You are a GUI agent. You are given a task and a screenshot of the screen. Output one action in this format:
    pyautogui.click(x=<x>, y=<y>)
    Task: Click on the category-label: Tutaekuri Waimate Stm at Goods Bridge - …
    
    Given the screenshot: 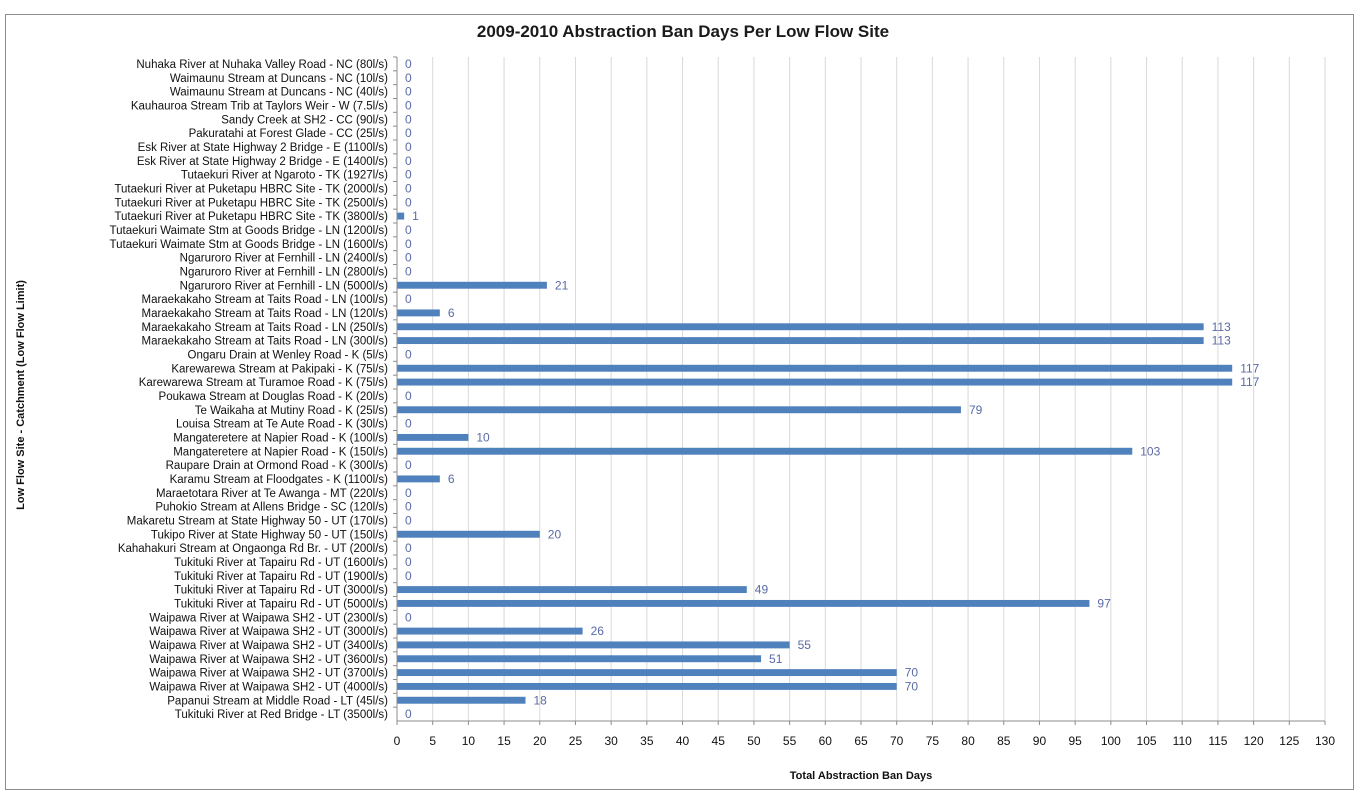 What is the action you would take?
    pyautogui.click(x=249, y=231)
    